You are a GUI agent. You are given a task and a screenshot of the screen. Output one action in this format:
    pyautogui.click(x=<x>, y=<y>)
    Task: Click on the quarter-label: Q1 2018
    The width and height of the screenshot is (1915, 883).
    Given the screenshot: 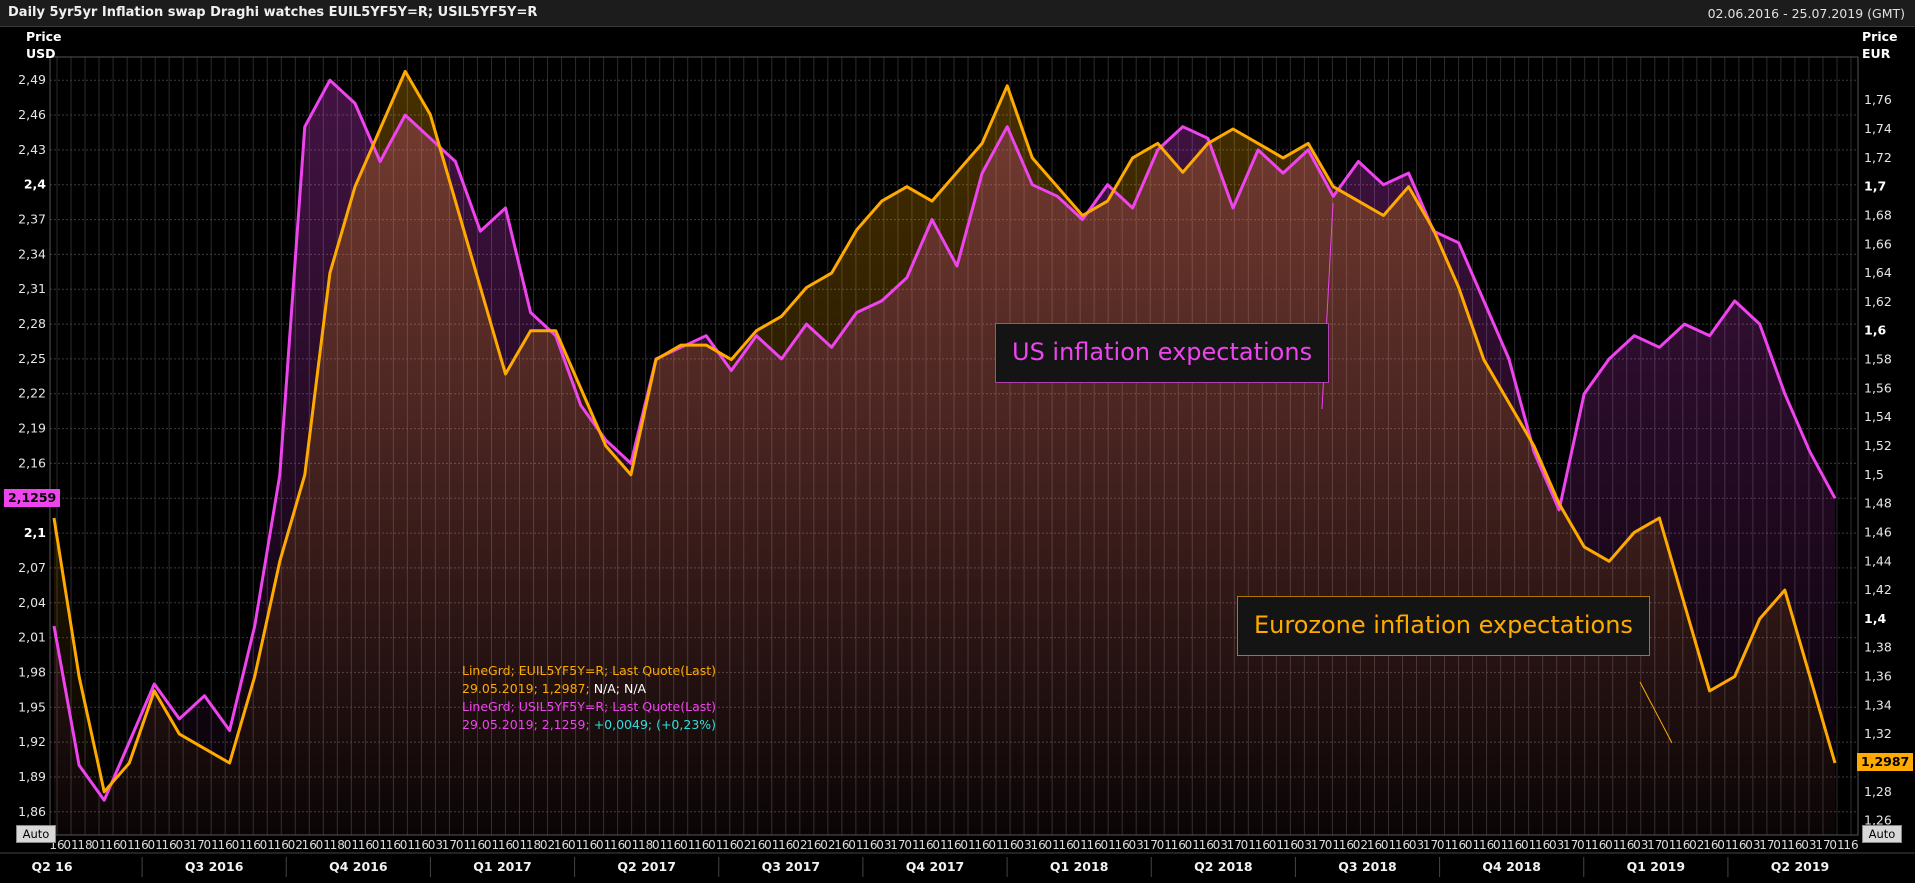 What is the action you would take?
    pyautogui.click(x=1079, y=866)
    